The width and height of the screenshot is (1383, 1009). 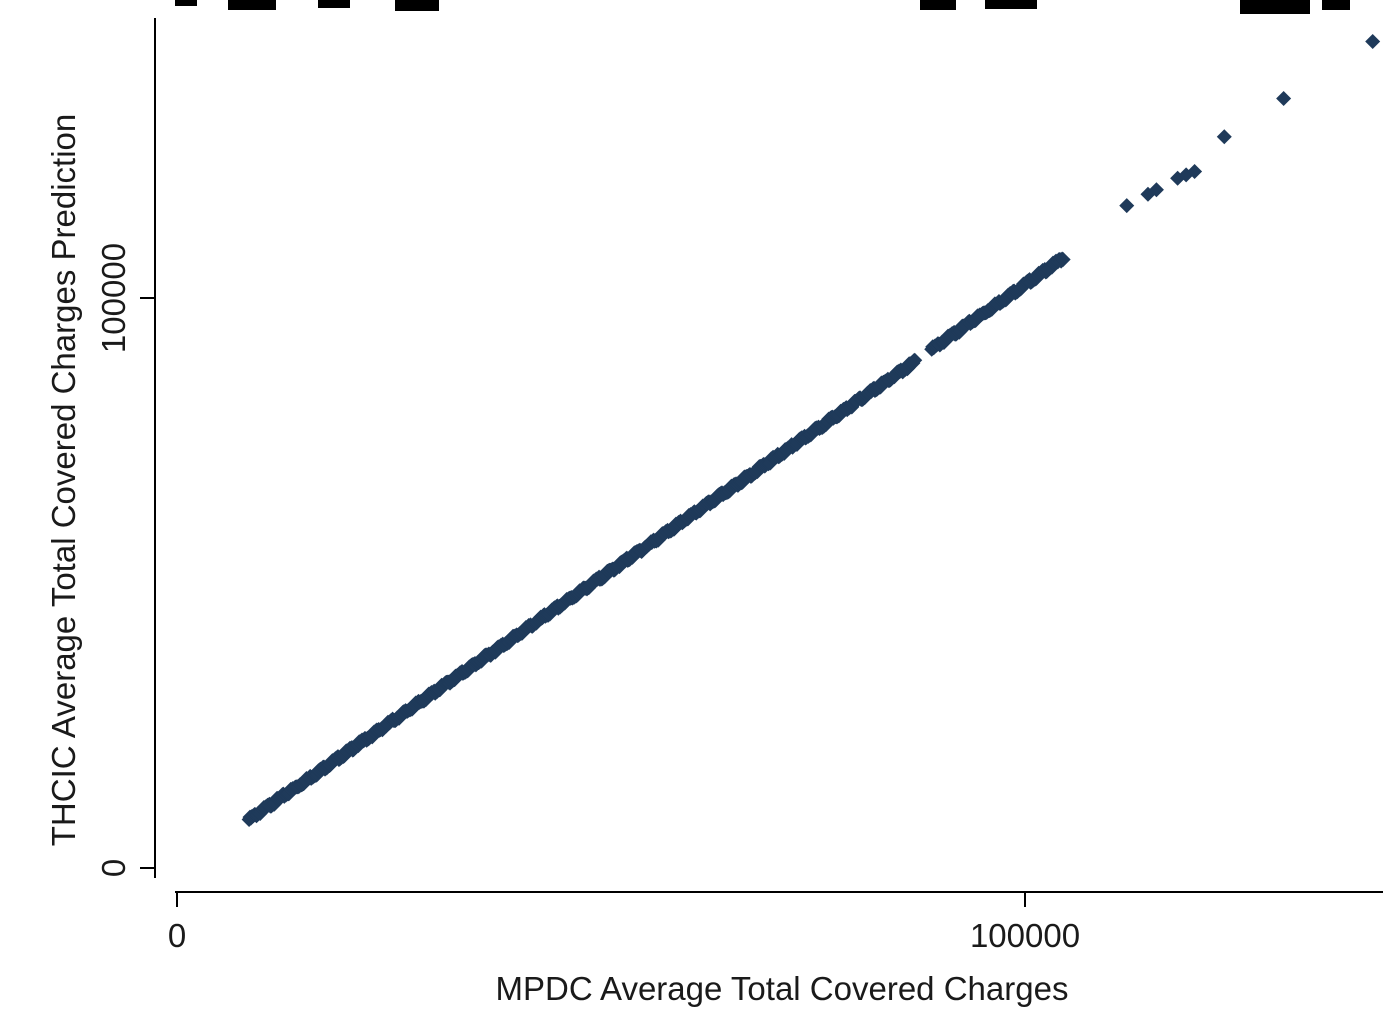 I want to click on y-axis-ticks: 0 100000, so click(x=125, y=560).